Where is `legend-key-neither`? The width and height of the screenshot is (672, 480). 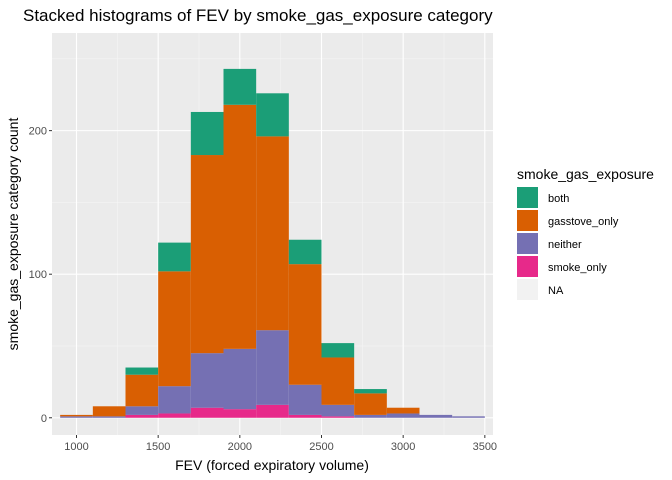 legend-key-neither is located at coordinates (527, 243).